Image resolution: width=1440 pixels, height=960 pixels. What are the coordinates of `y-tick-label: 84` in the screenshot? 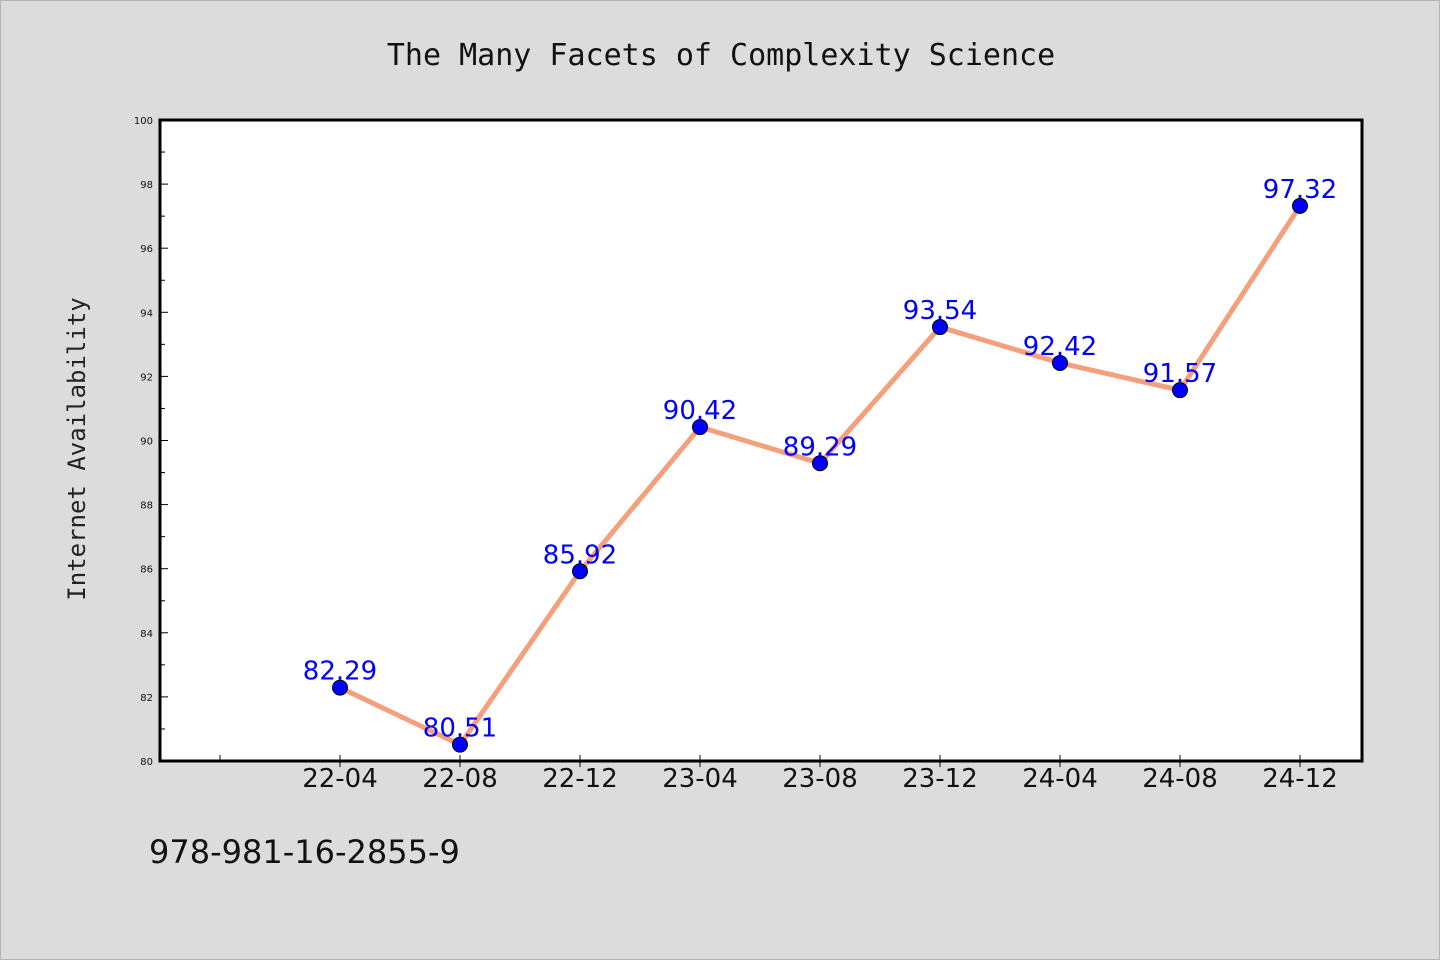 It's located at (146, 634).